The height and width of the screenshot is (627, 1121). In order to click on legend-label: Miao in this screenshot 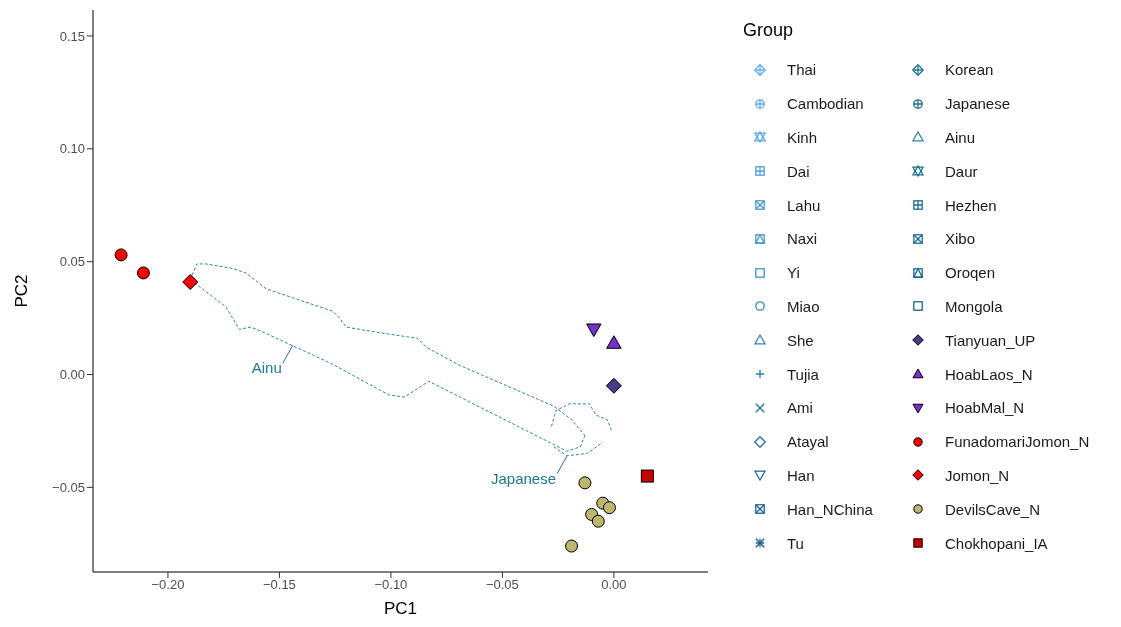, I will do `click(803, 306)`.